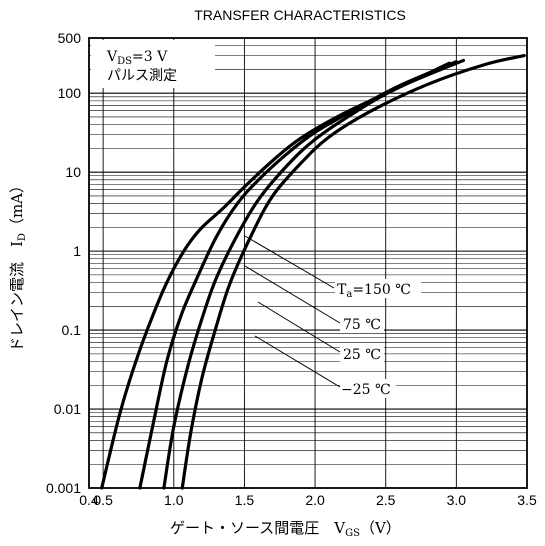 The image size is (545, 546). What do you see at coordinates (300, 15) in the screenshot?
I see `chart-title: TRANSFER CHARACTERISTICS` at bounding box center [300, 15].